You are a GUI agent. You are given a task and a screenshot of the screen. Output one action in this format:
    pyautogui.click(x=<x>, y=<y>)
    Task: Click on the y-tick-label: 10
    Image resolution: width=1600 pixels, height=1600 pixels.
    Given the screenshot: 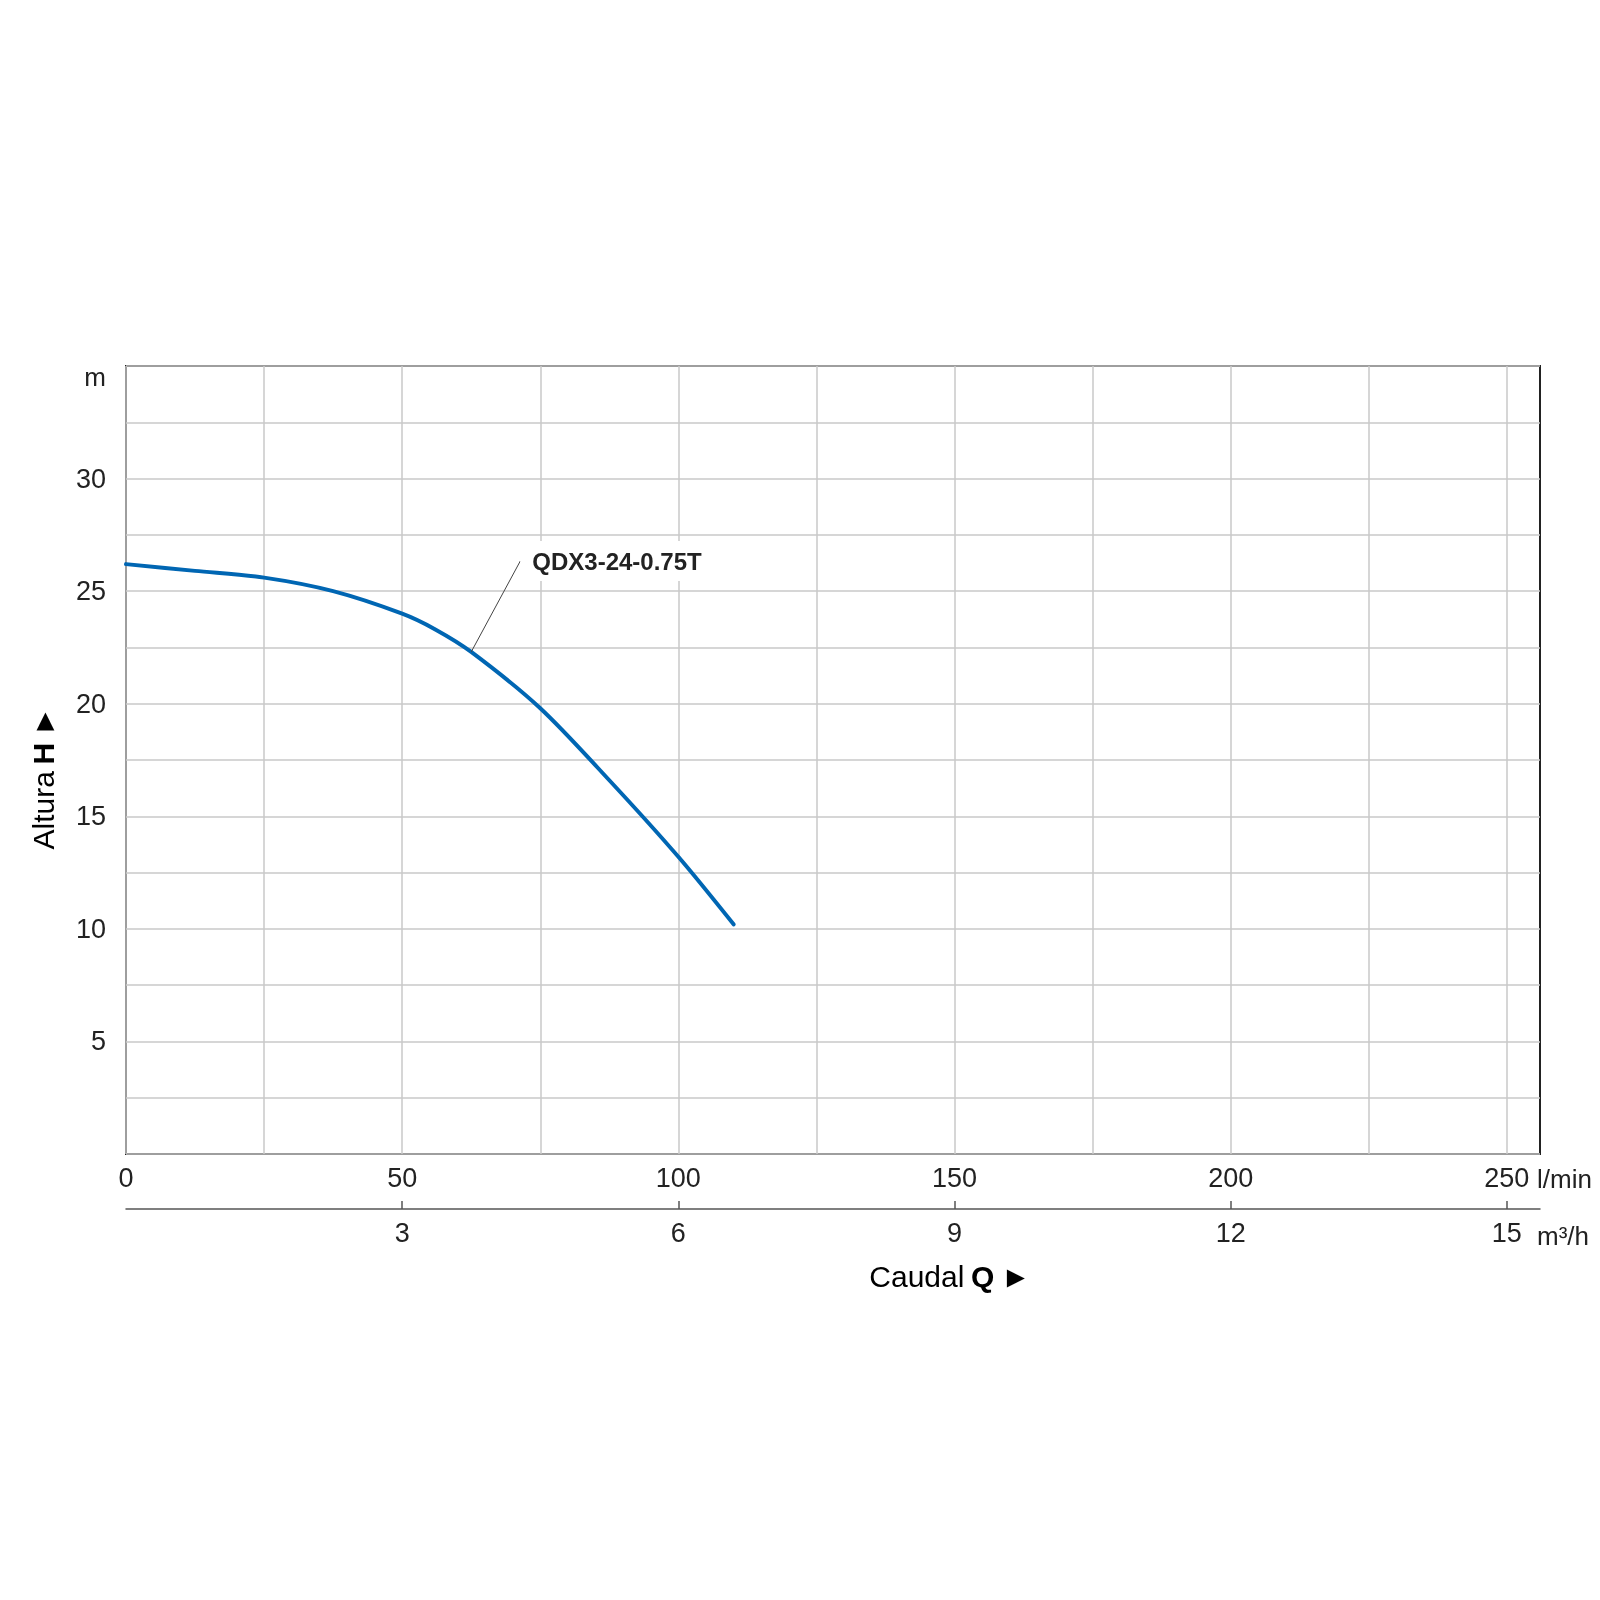 What is the action you would take?
    pyautogui.click(x=90, y=928)
    